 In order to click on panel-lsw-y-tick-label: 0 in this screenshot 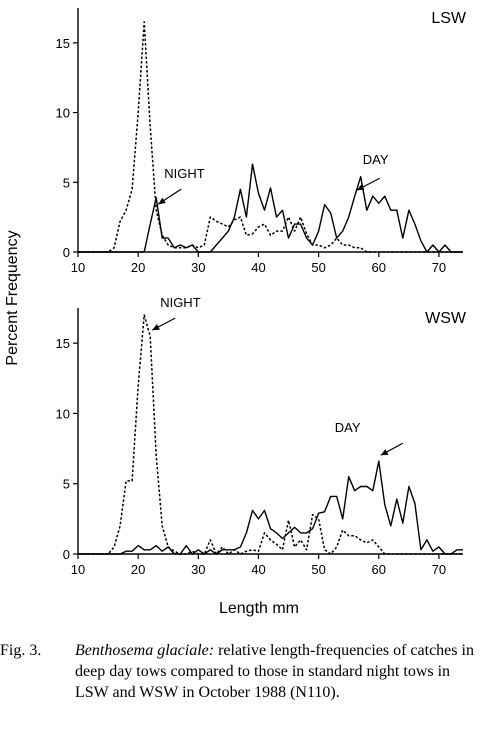, I will do `click(66, 252)`.